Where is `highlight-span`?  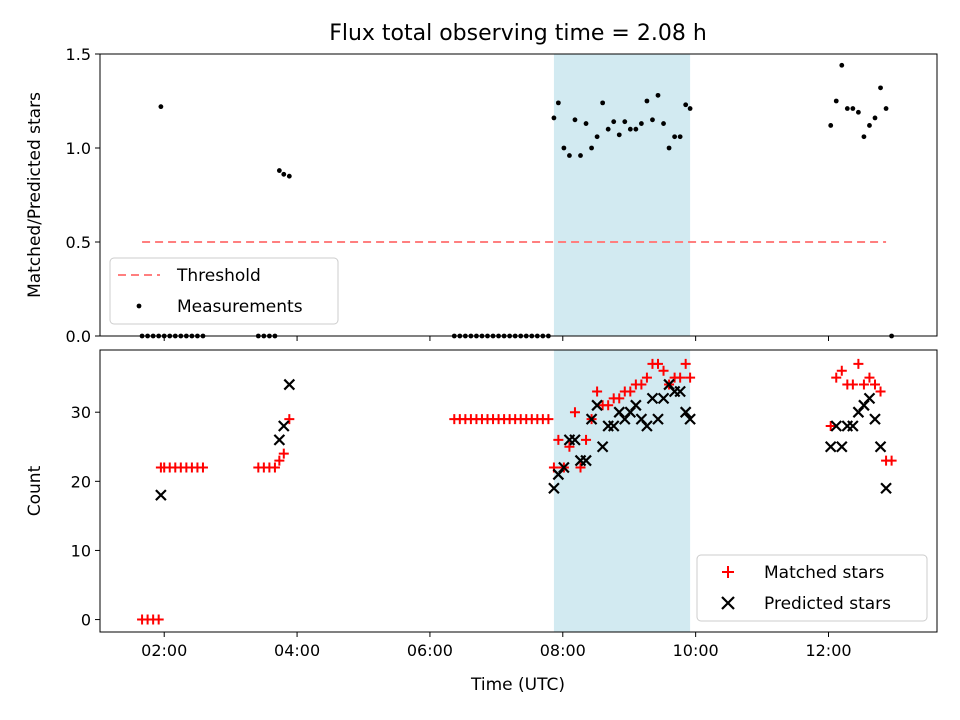 highlight-span is located at coordinates (622, 195).